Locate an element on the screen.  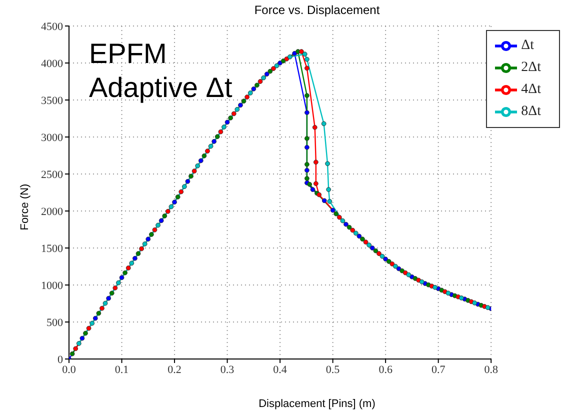
x-tick-label: 0.0 is located at coordinates (69, 370).